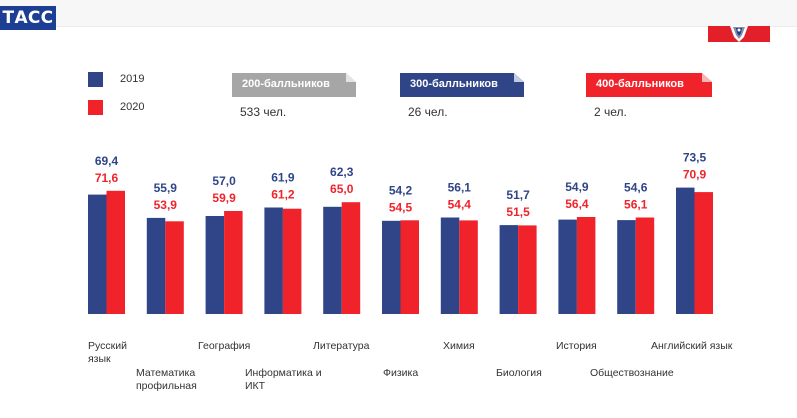 The width and height of the screenshot is (797, 418). I want to click on category-label-0: Русский язык, so click(107, 353).